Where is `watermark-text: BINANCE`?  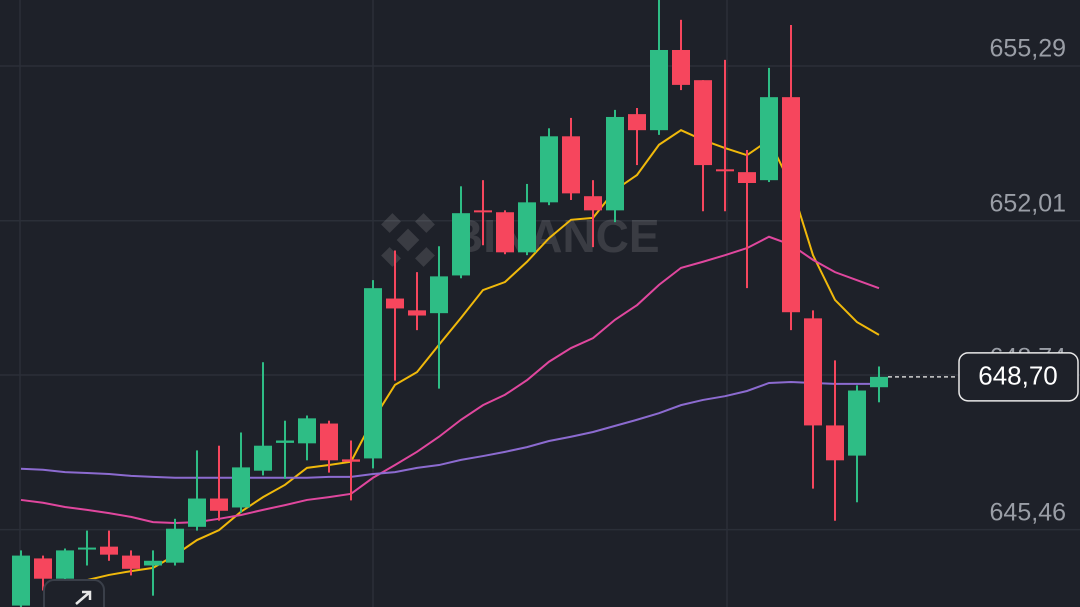 watermark-text: BINANCE is located at coordinates (555, 236).